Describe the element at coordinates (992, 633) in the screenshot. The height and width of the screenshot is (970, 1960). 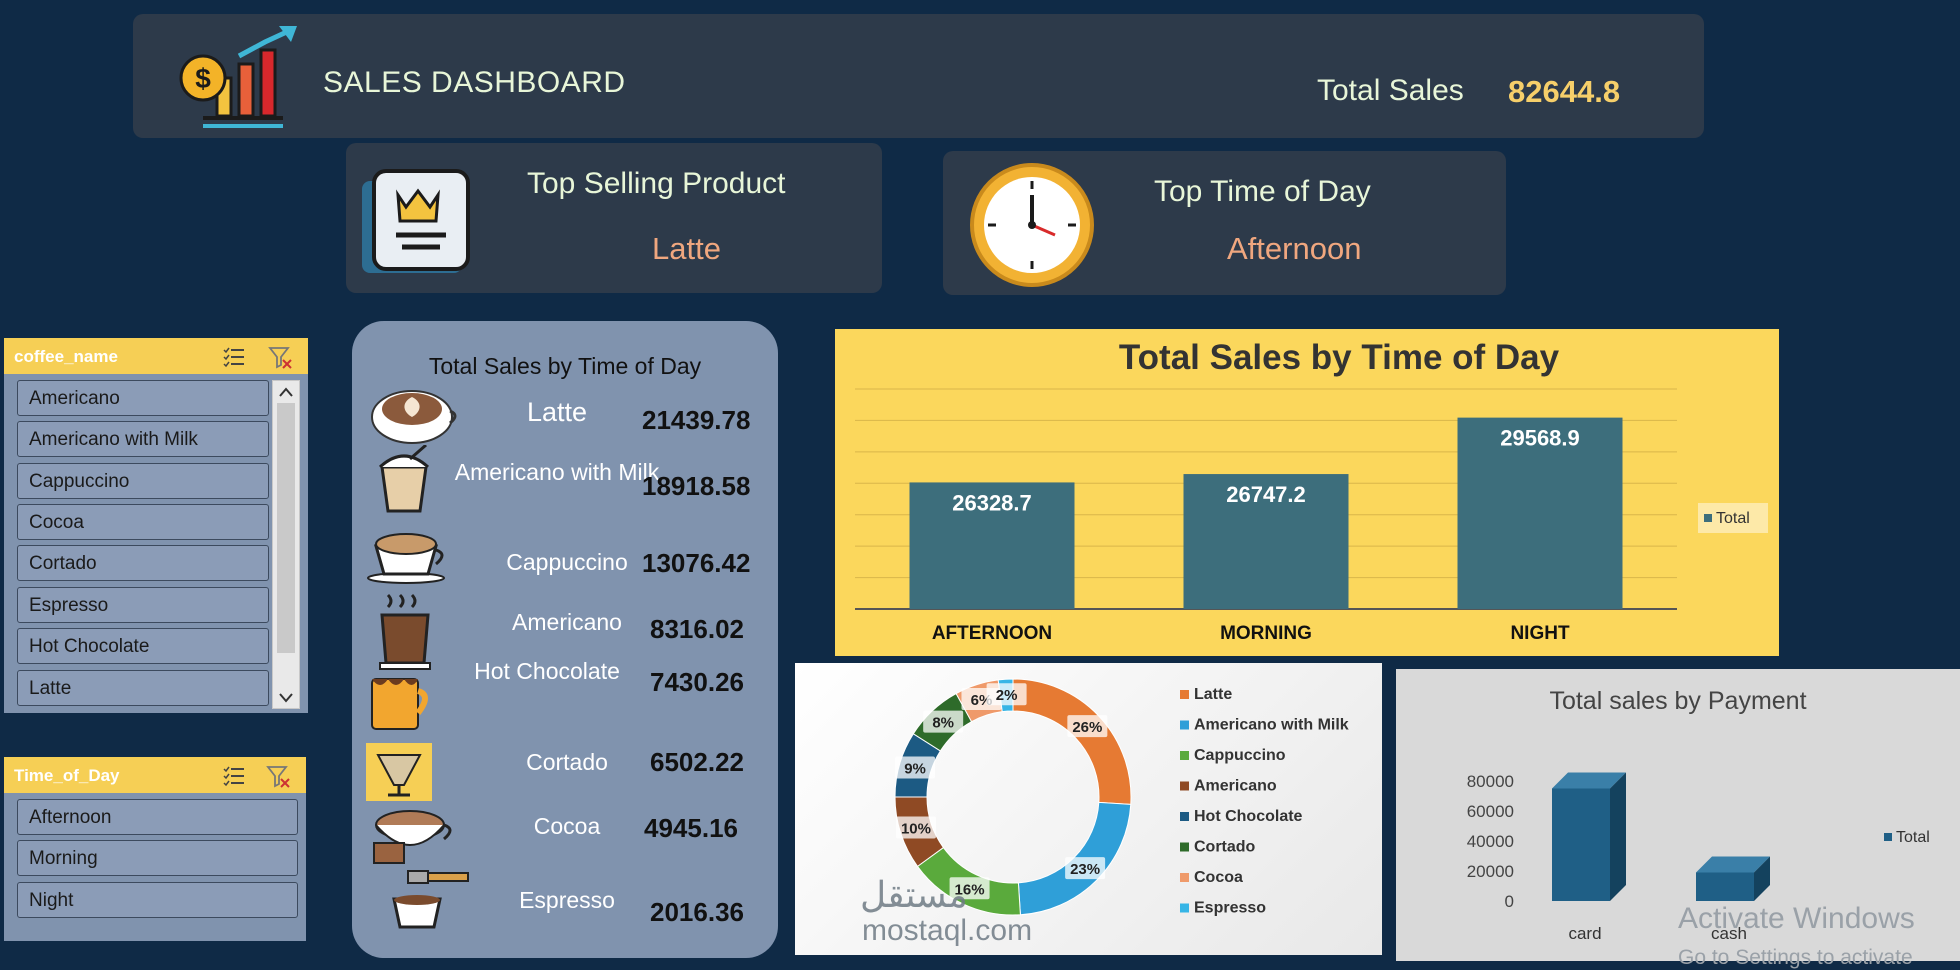
I see `x-tick-label: AFTERNOON` at that location.